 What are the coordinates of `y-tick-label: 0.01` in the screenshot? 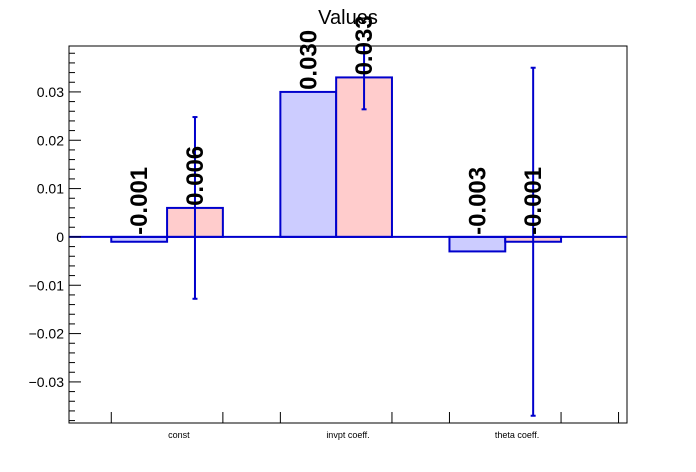 It's located at (50, 189).